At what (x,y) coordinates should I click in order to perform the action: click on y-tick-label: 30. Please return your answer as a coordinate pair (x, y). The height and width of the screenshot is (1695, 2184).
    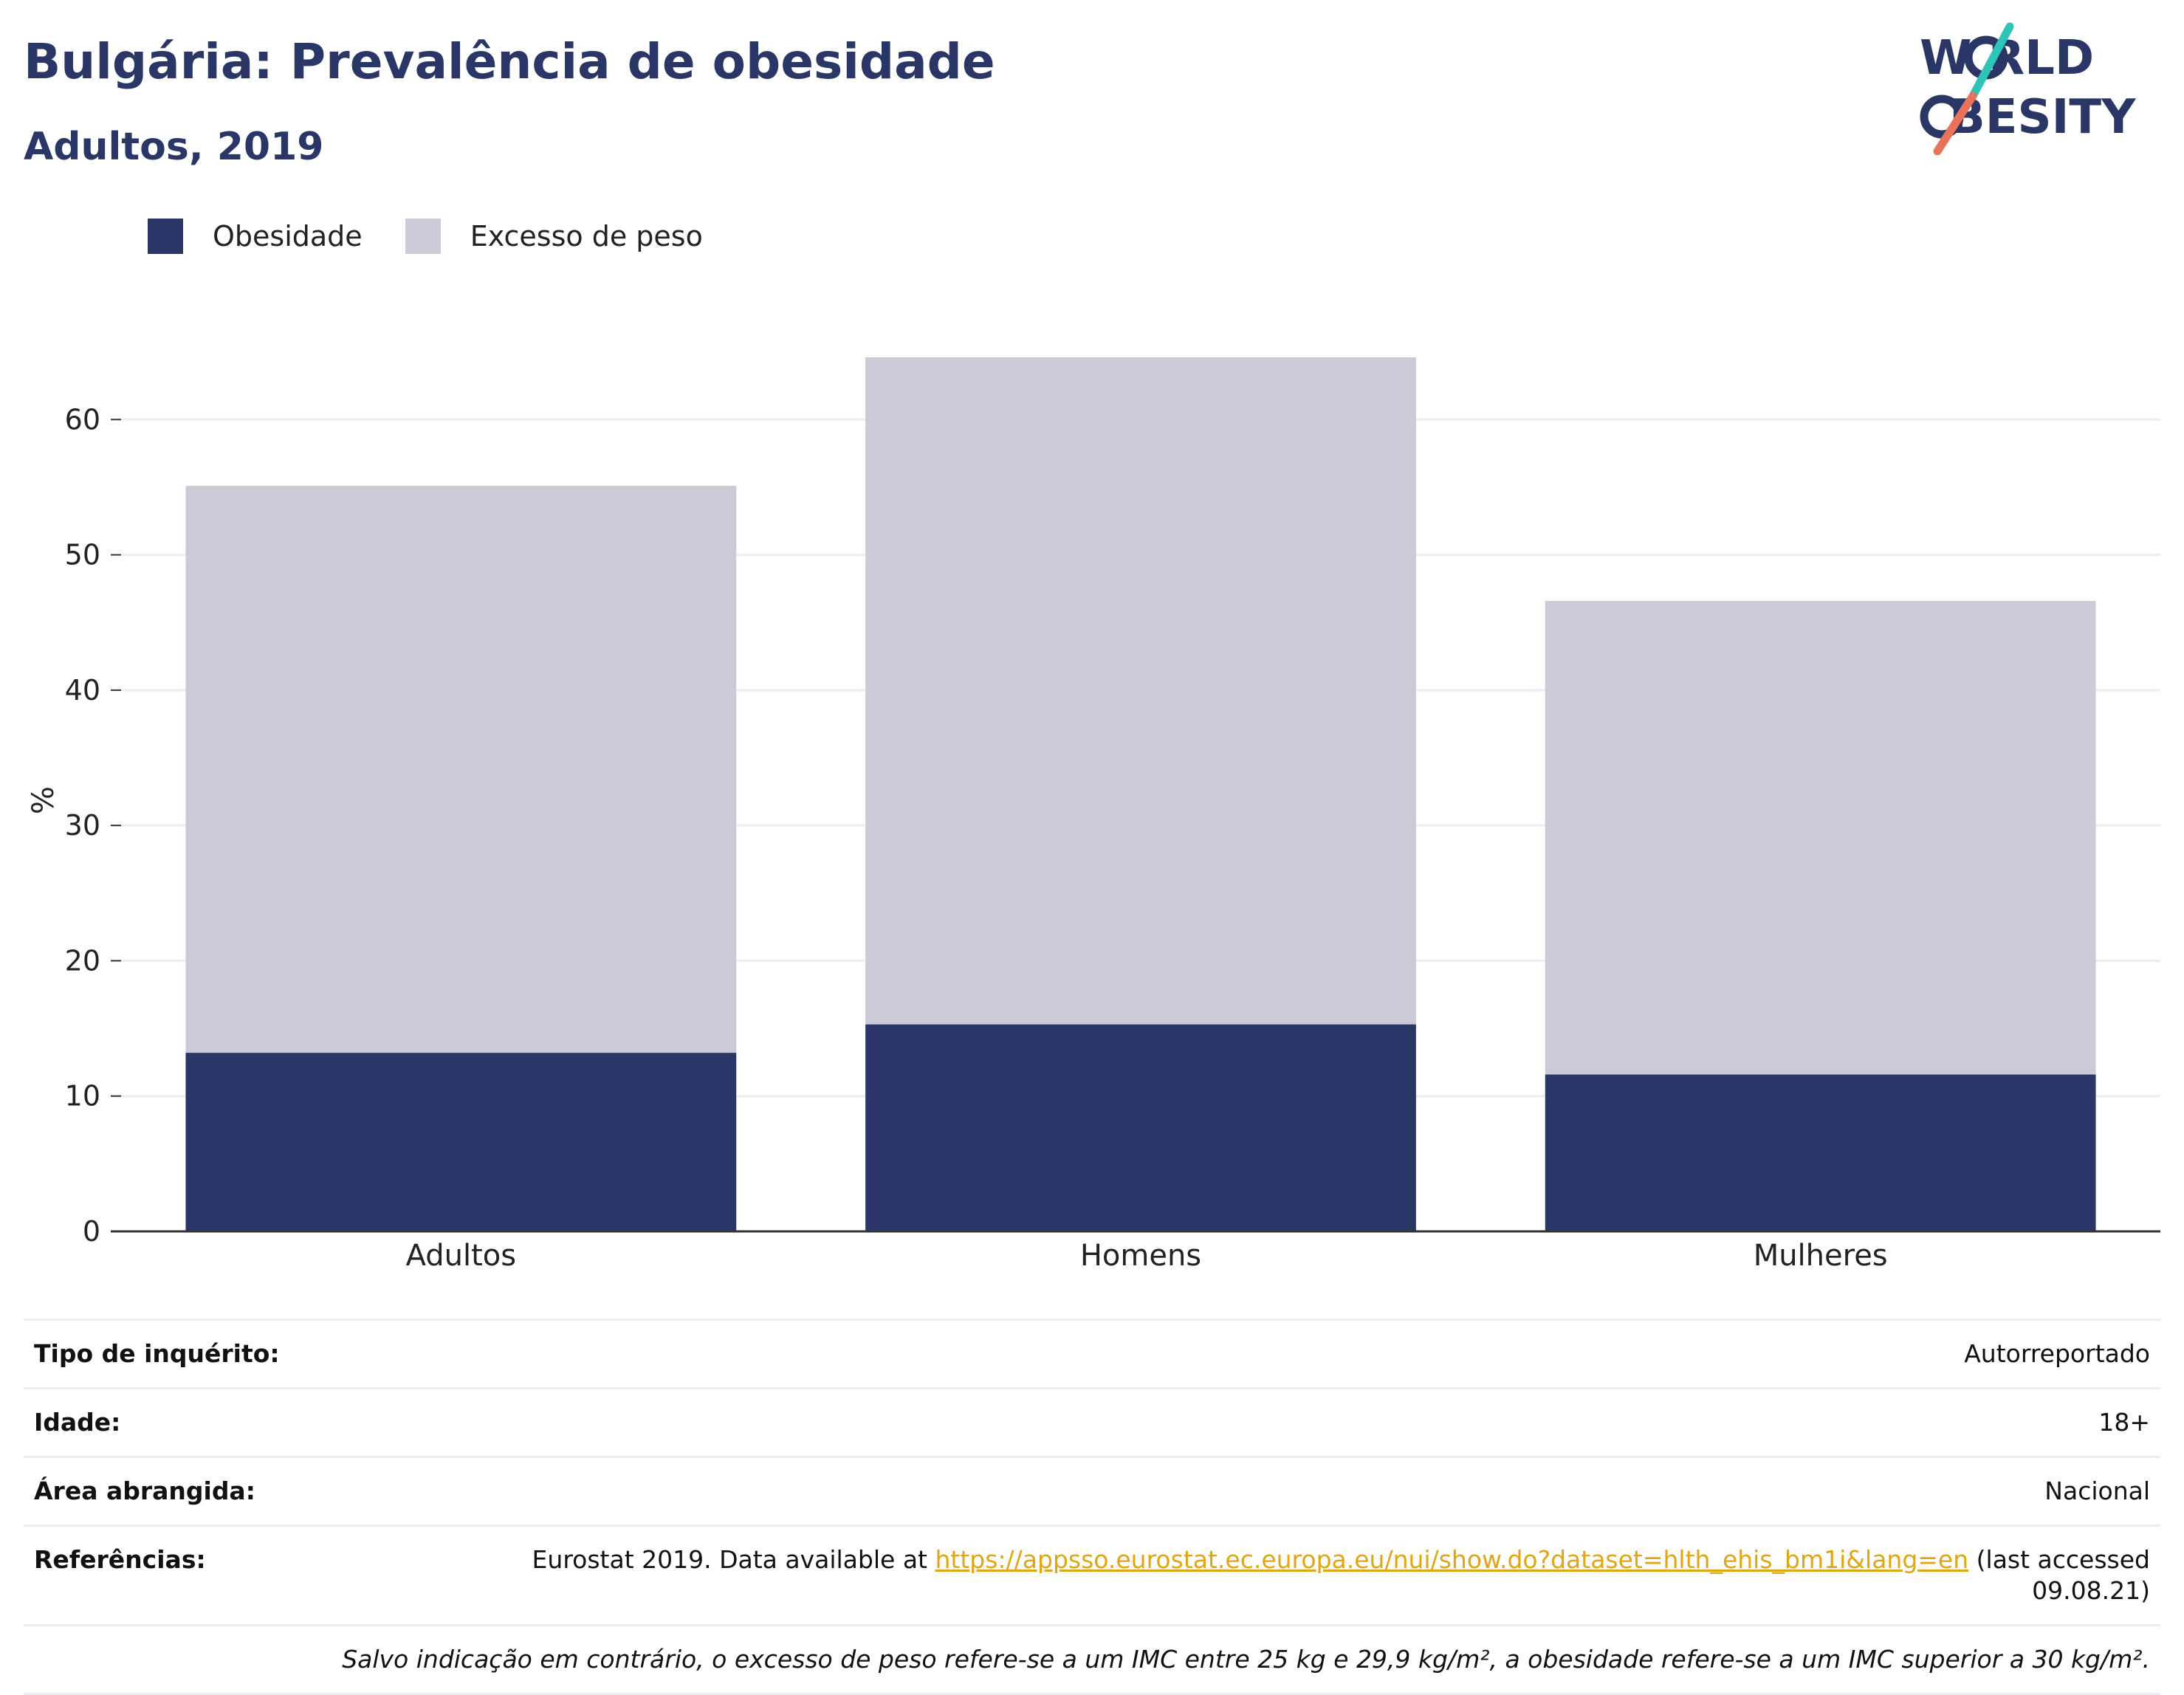
    Looking at the image, I should click on (83, 825).